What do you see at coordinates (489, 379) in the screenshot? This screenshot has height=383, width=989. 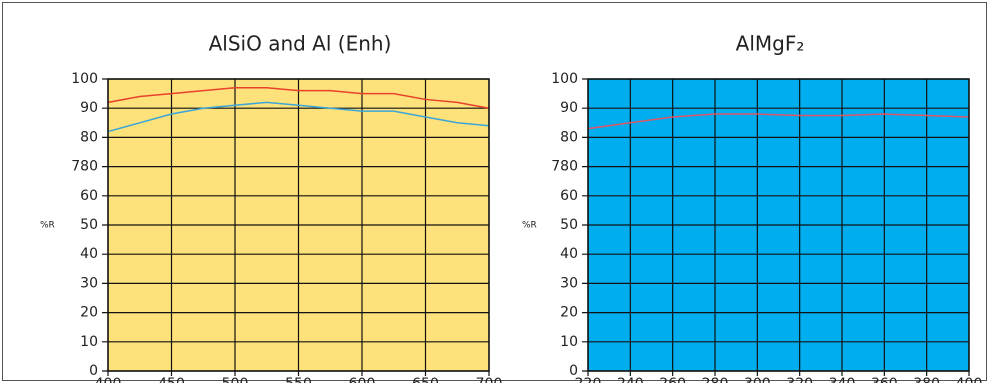 I see `x-tick-label: 700` at bounding box center [489, 379].